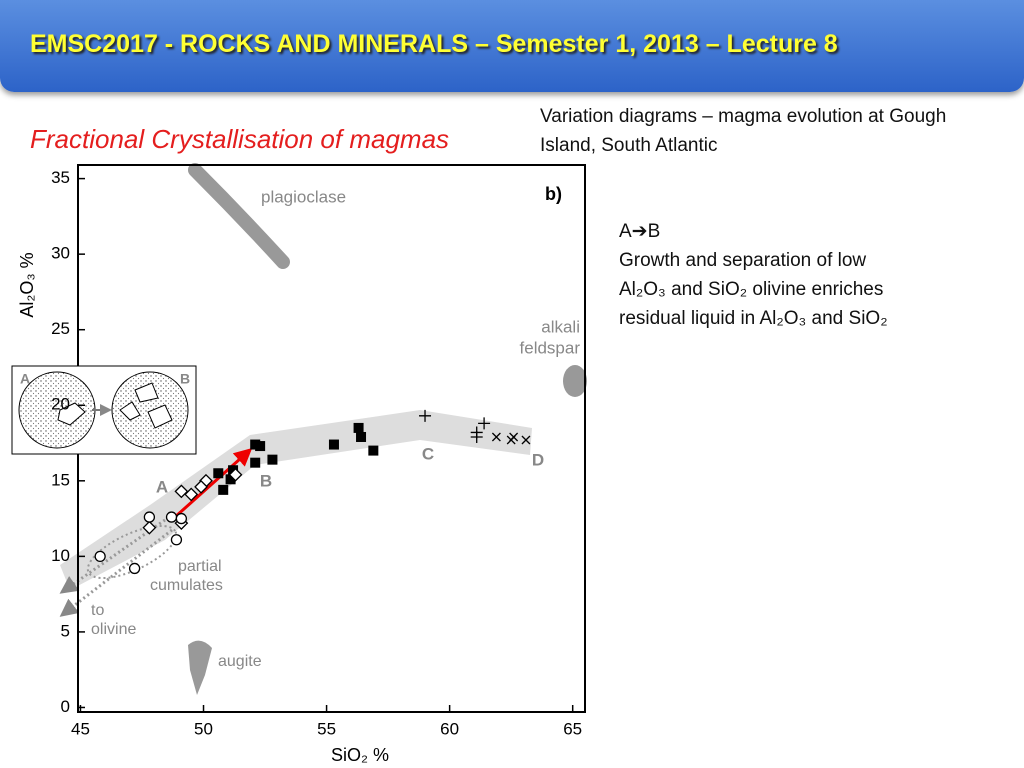 This screenshot has height=768, width=1024. What do you see at coordinates (60, 404) in the screenshot?
I see `y-tick-label: 20` at bounding box center [60, 404].